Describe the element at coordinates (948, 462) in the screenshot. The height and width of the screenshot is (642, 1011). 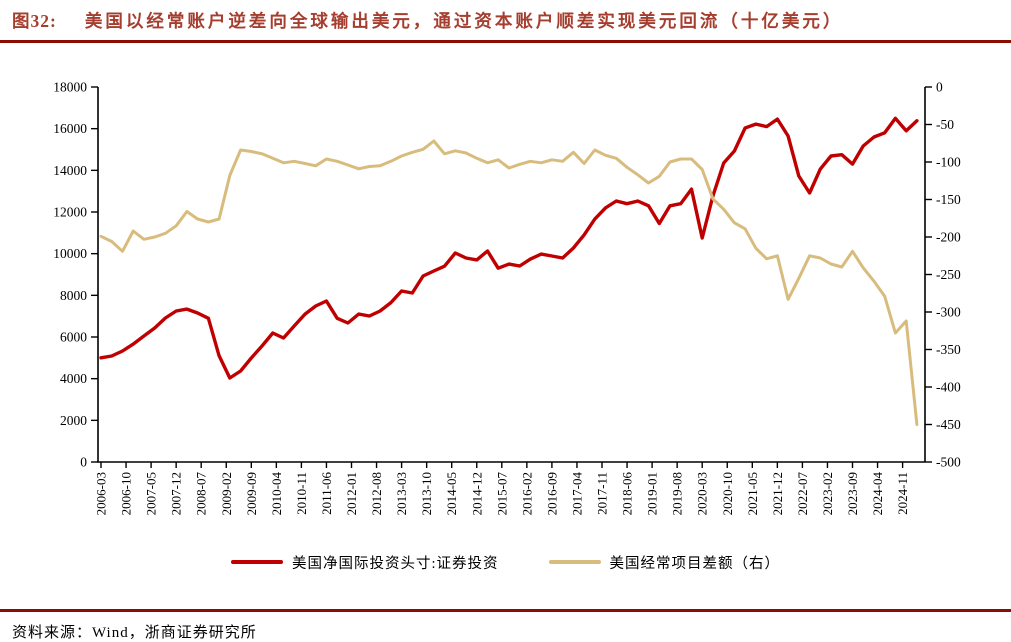
I see `svg-text: -500` at that location.